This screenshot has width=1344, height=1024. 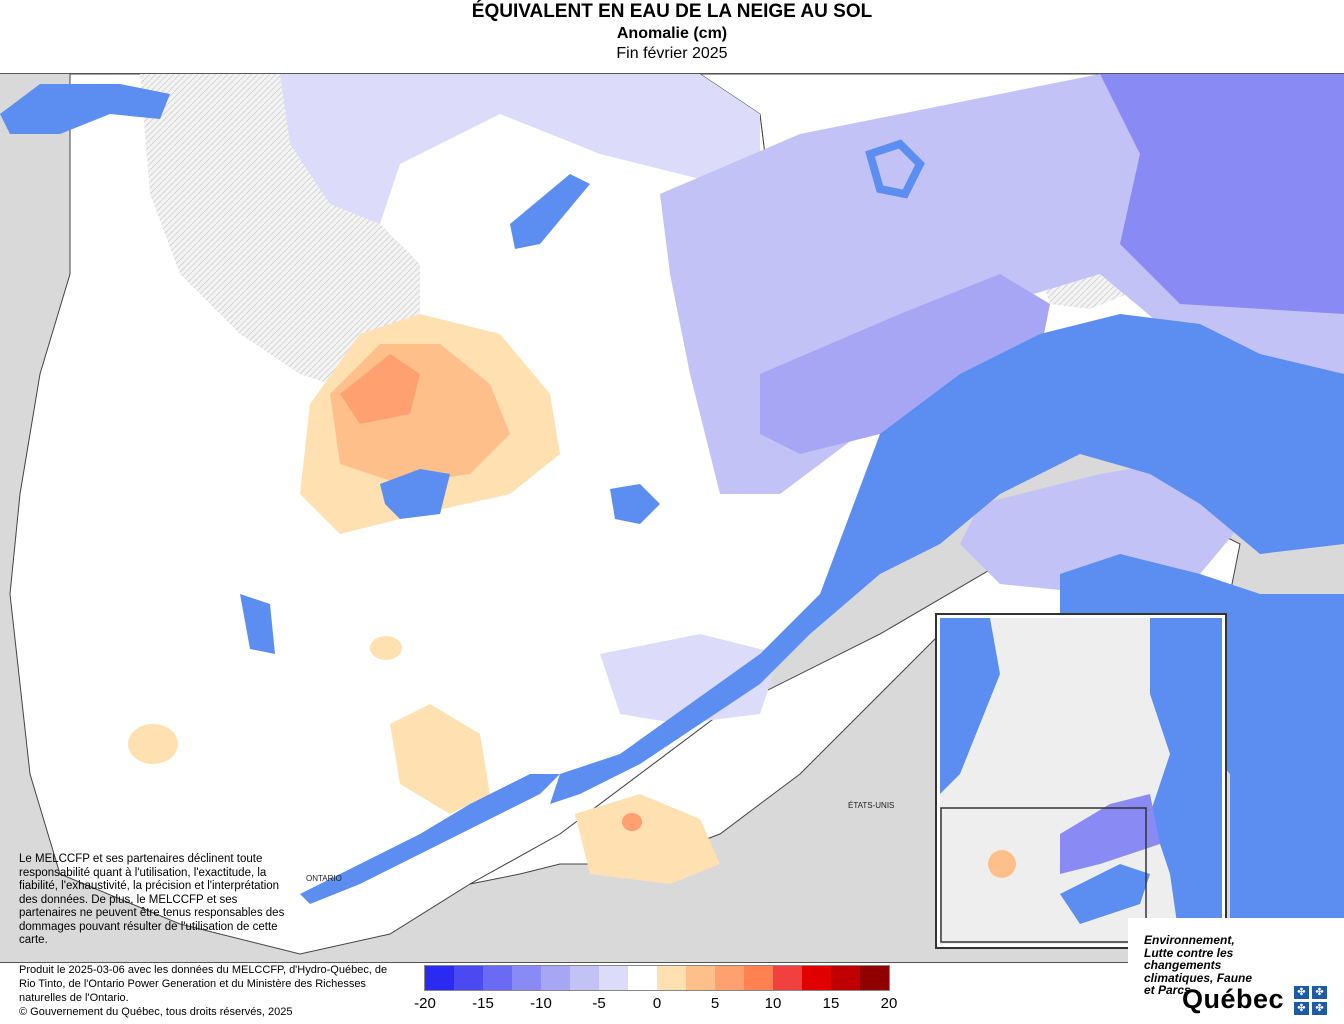 What do you see at coordinates (970, 706) in the screenshot?
I see `inset-hudson-bay` at bounding box center [970, 706].